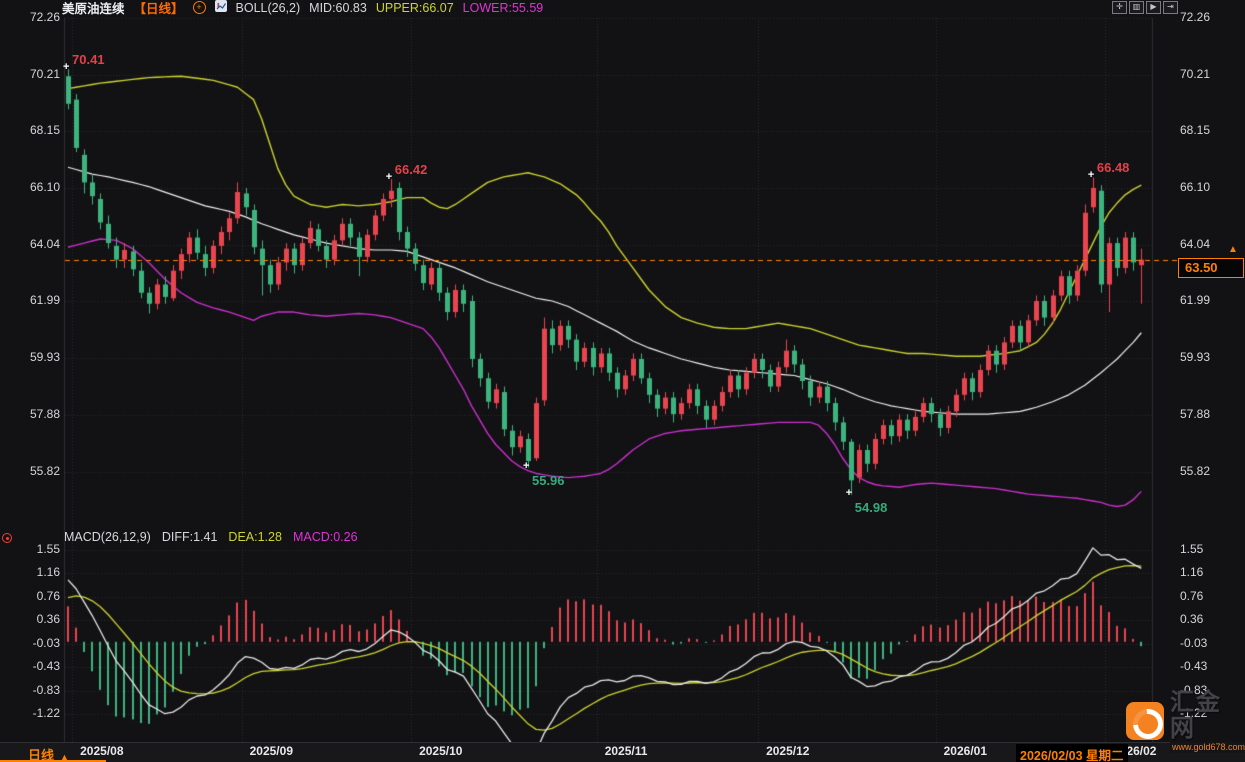 The width and height of the screenshot is (1245, 762). I want to click on huijin-logo: 汇金网 www.gold678.com, so click(1185, 721).